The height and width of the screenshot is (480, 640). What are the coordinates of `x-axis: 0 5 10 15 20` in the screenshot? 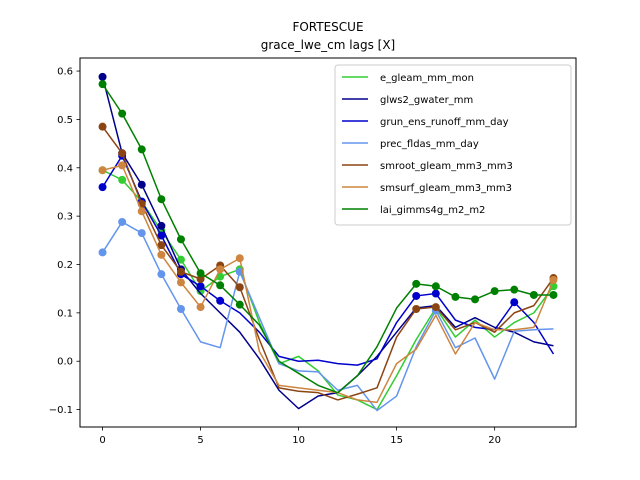 It's located at (300, 436).